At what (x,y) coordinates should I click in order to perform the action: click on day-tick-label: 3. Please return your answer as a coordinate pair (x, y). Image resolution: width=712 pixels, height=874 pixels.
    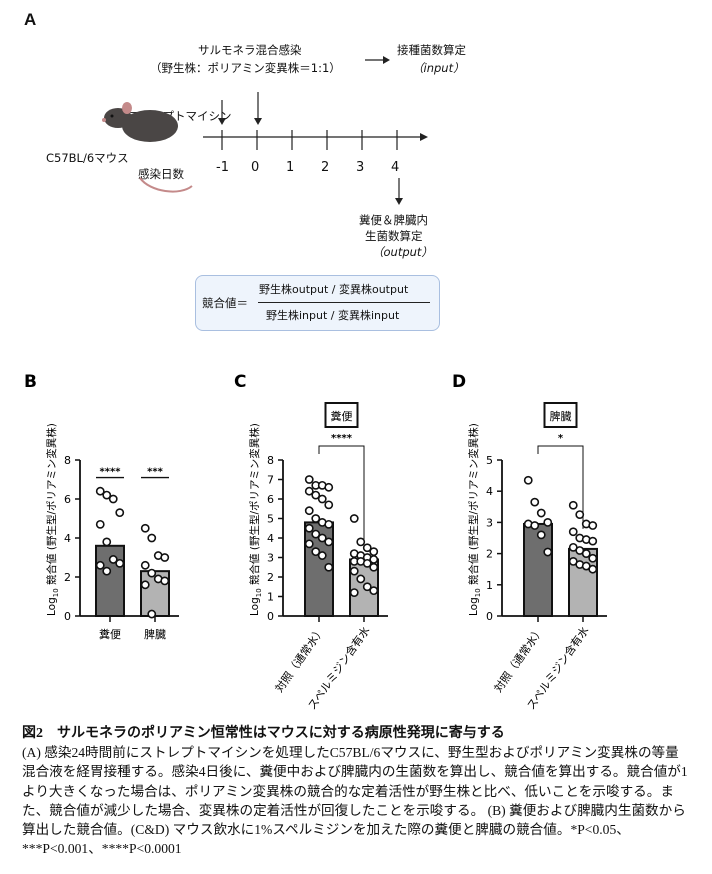
    Looking at the image, I should click on (360, 167).